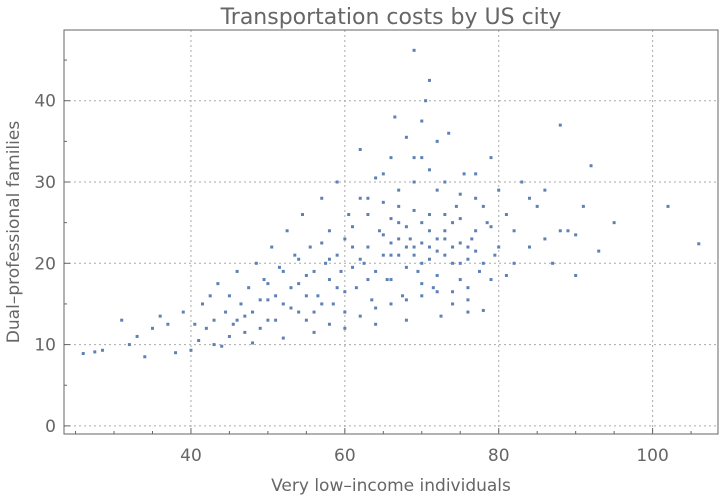  I want to click on x-tick-label: 60, so click(345, 456).